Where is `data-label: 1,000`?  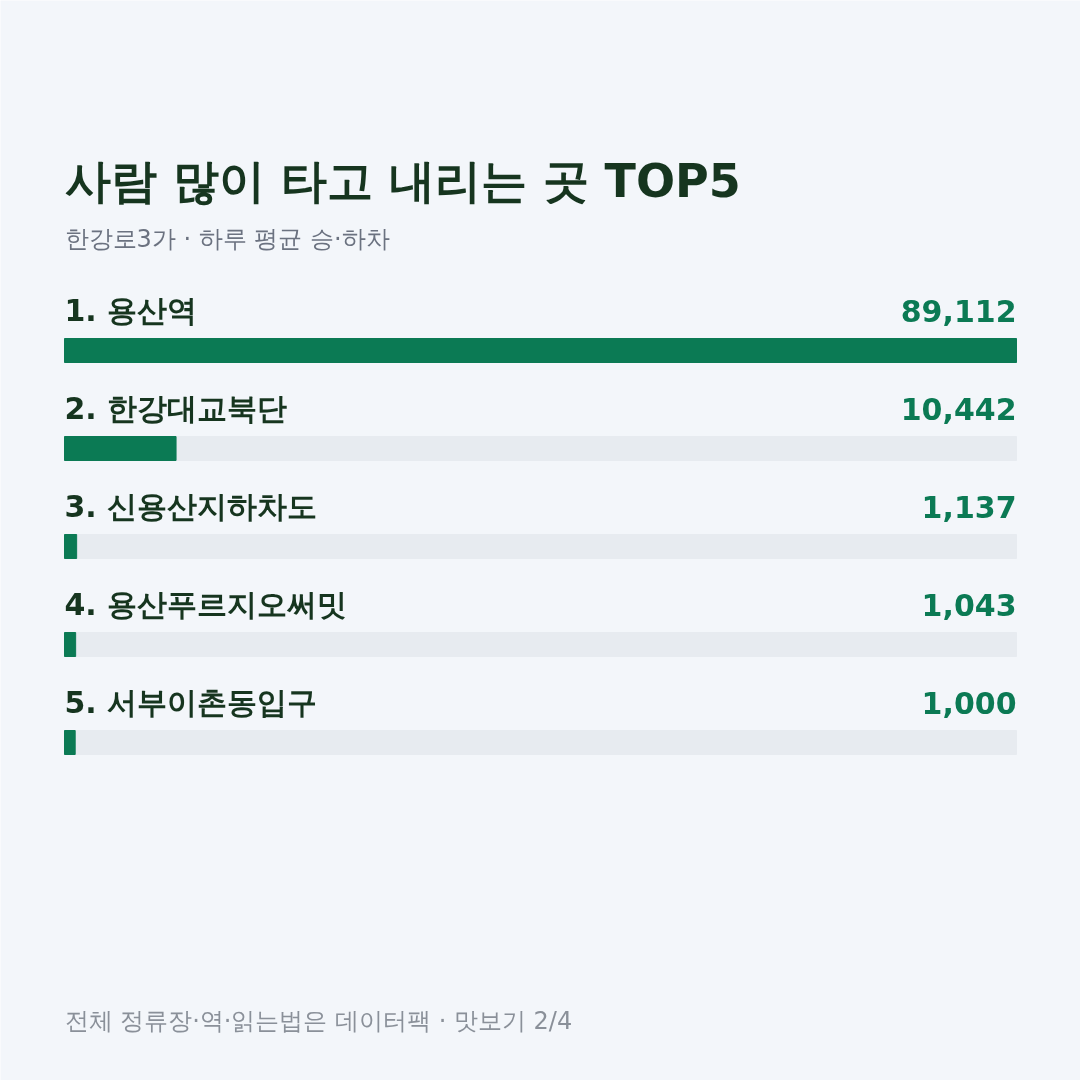 data-label: 1,000 is located at coordinates (969, 703).